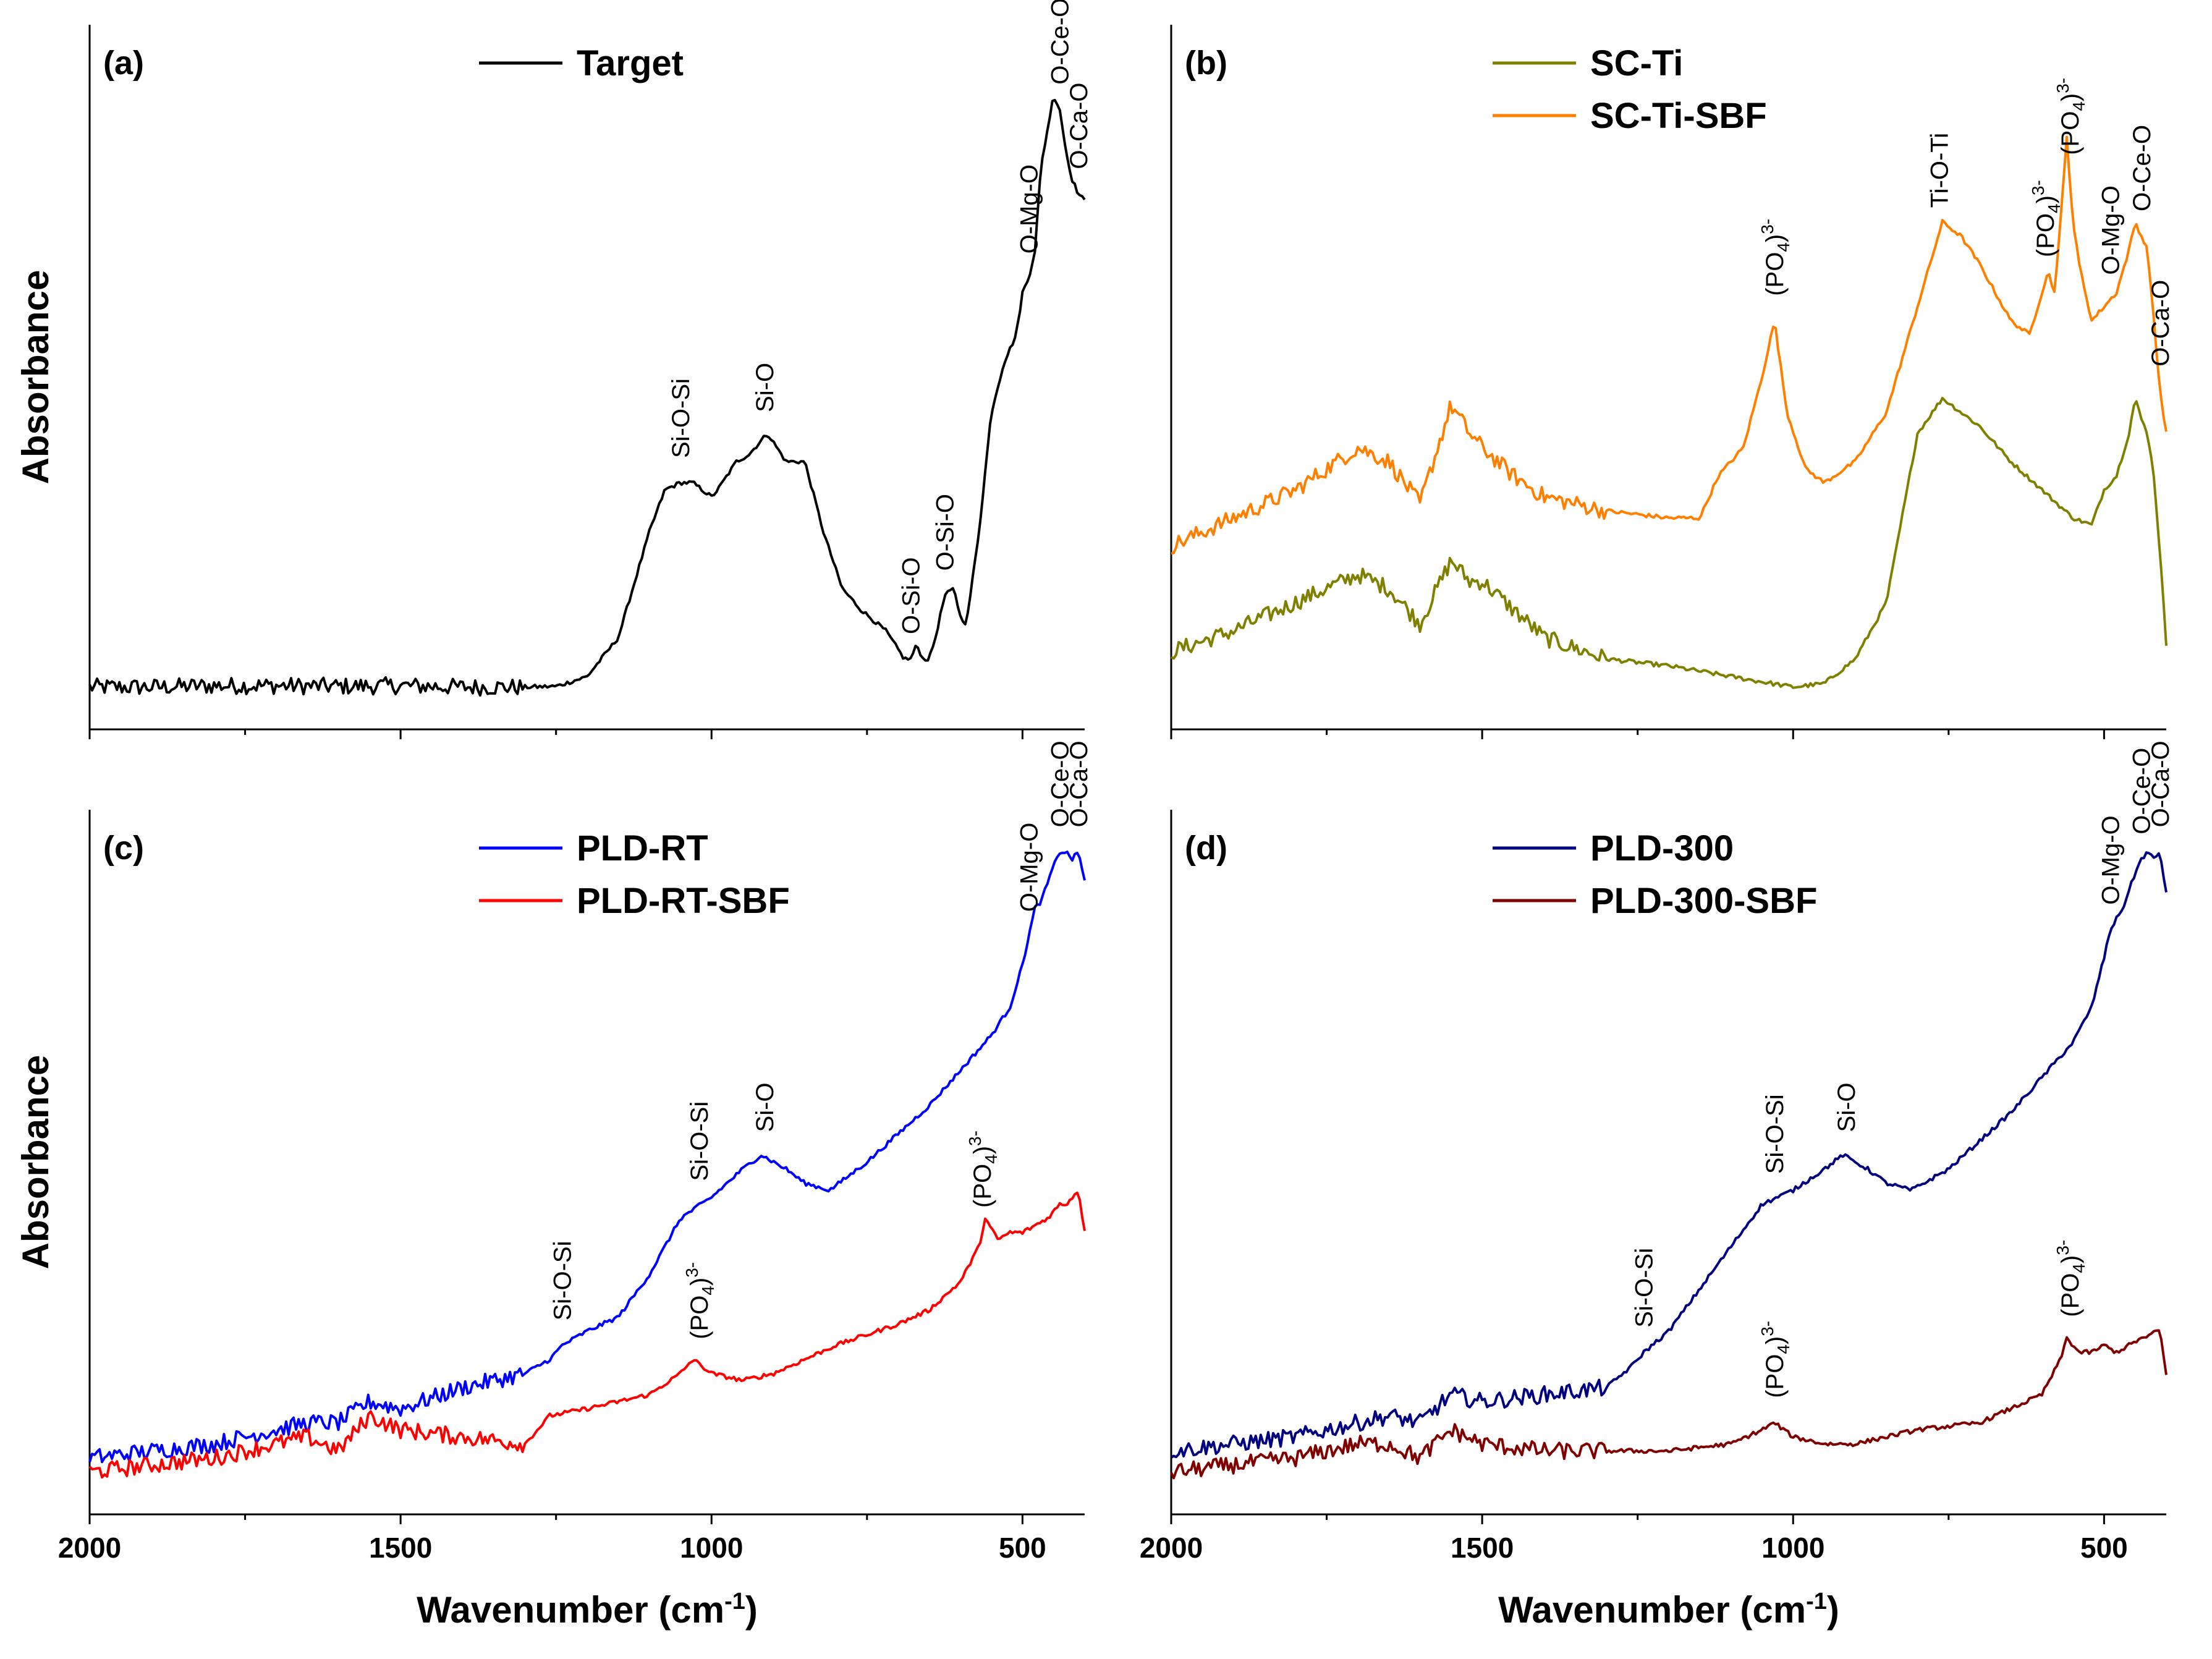  I want to click on legend-entry: PLD-300-SBF, so click(1704, 901).